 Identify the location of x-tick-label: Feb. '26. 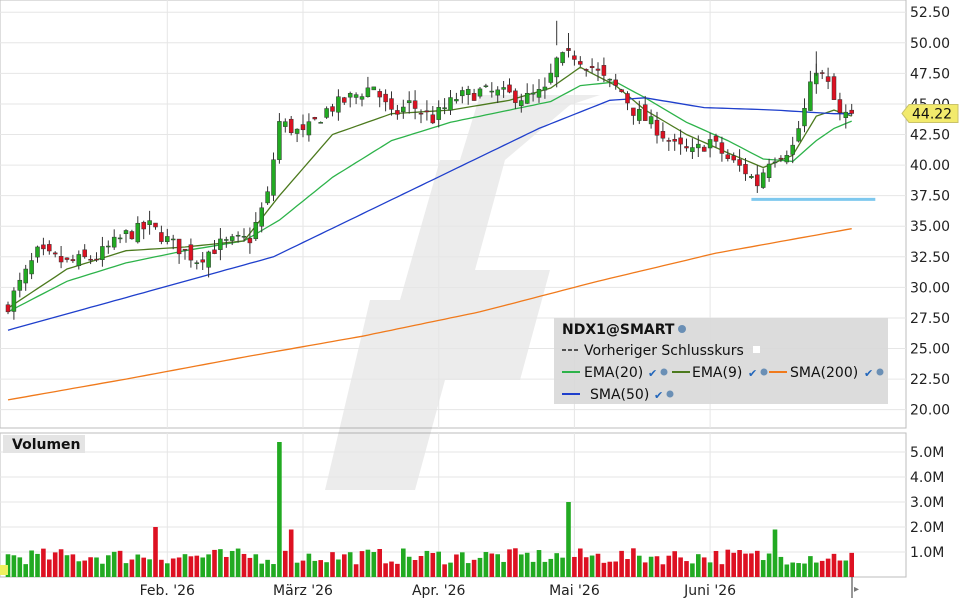
(167, 591).